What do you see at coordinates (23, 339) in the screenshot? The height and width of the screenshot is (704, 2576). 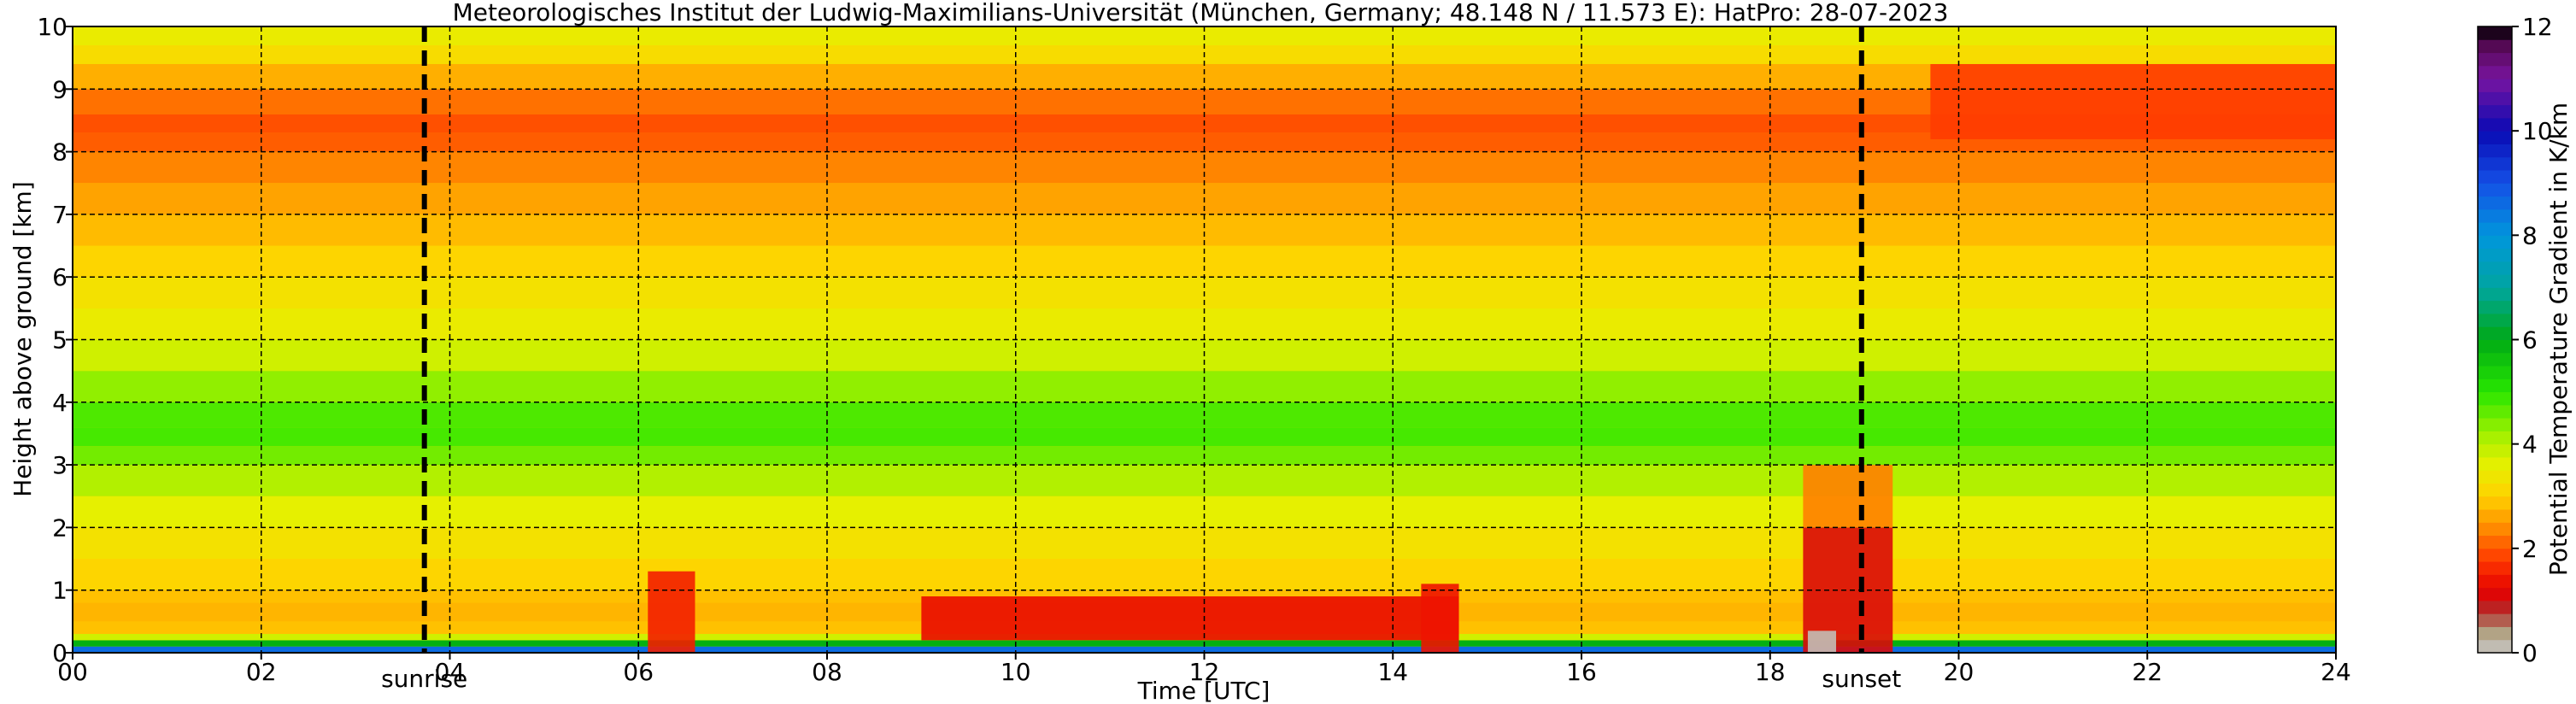 I see `y-axis-label: Height above ground [km]` at bounding box center [23, 339].